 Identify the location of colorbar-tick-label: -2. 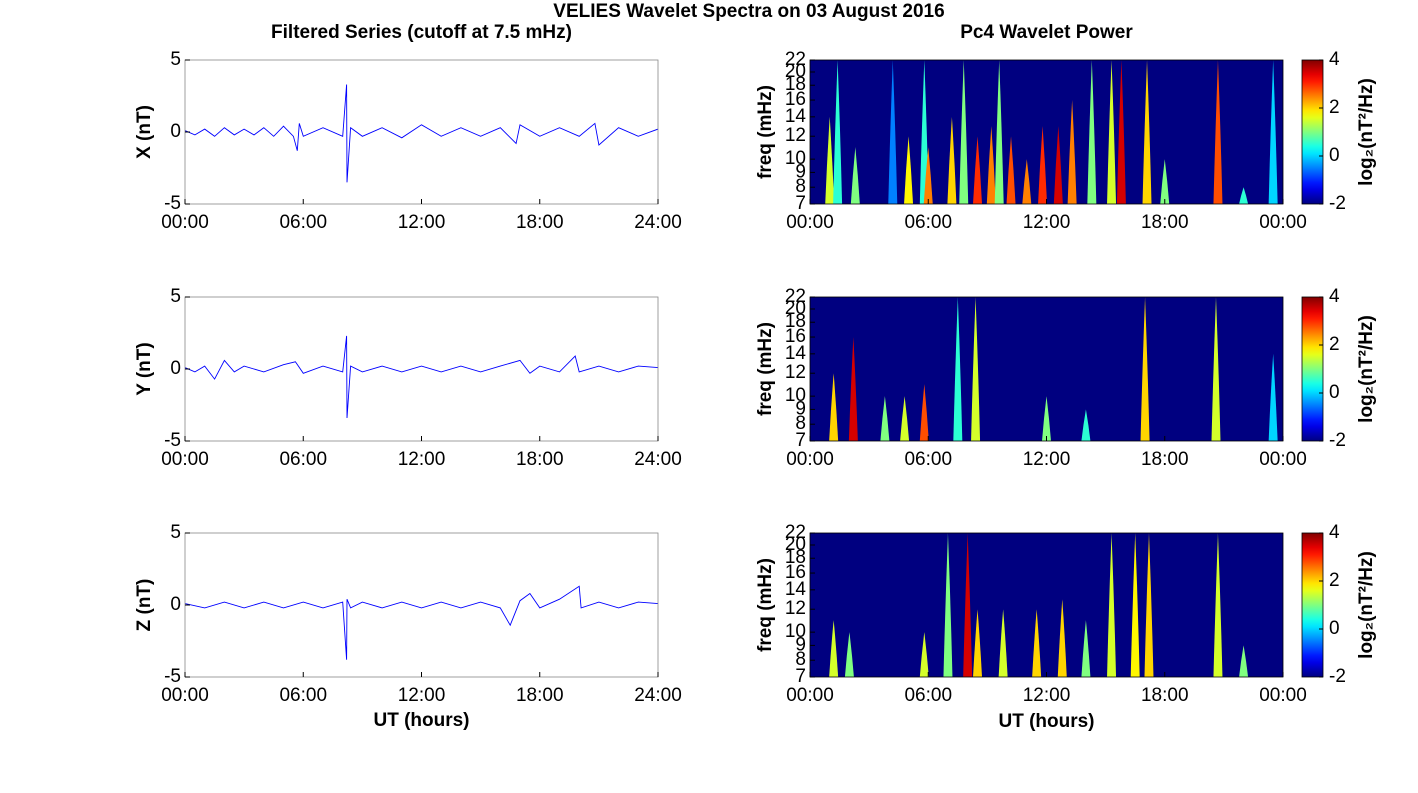
(1337, 676).